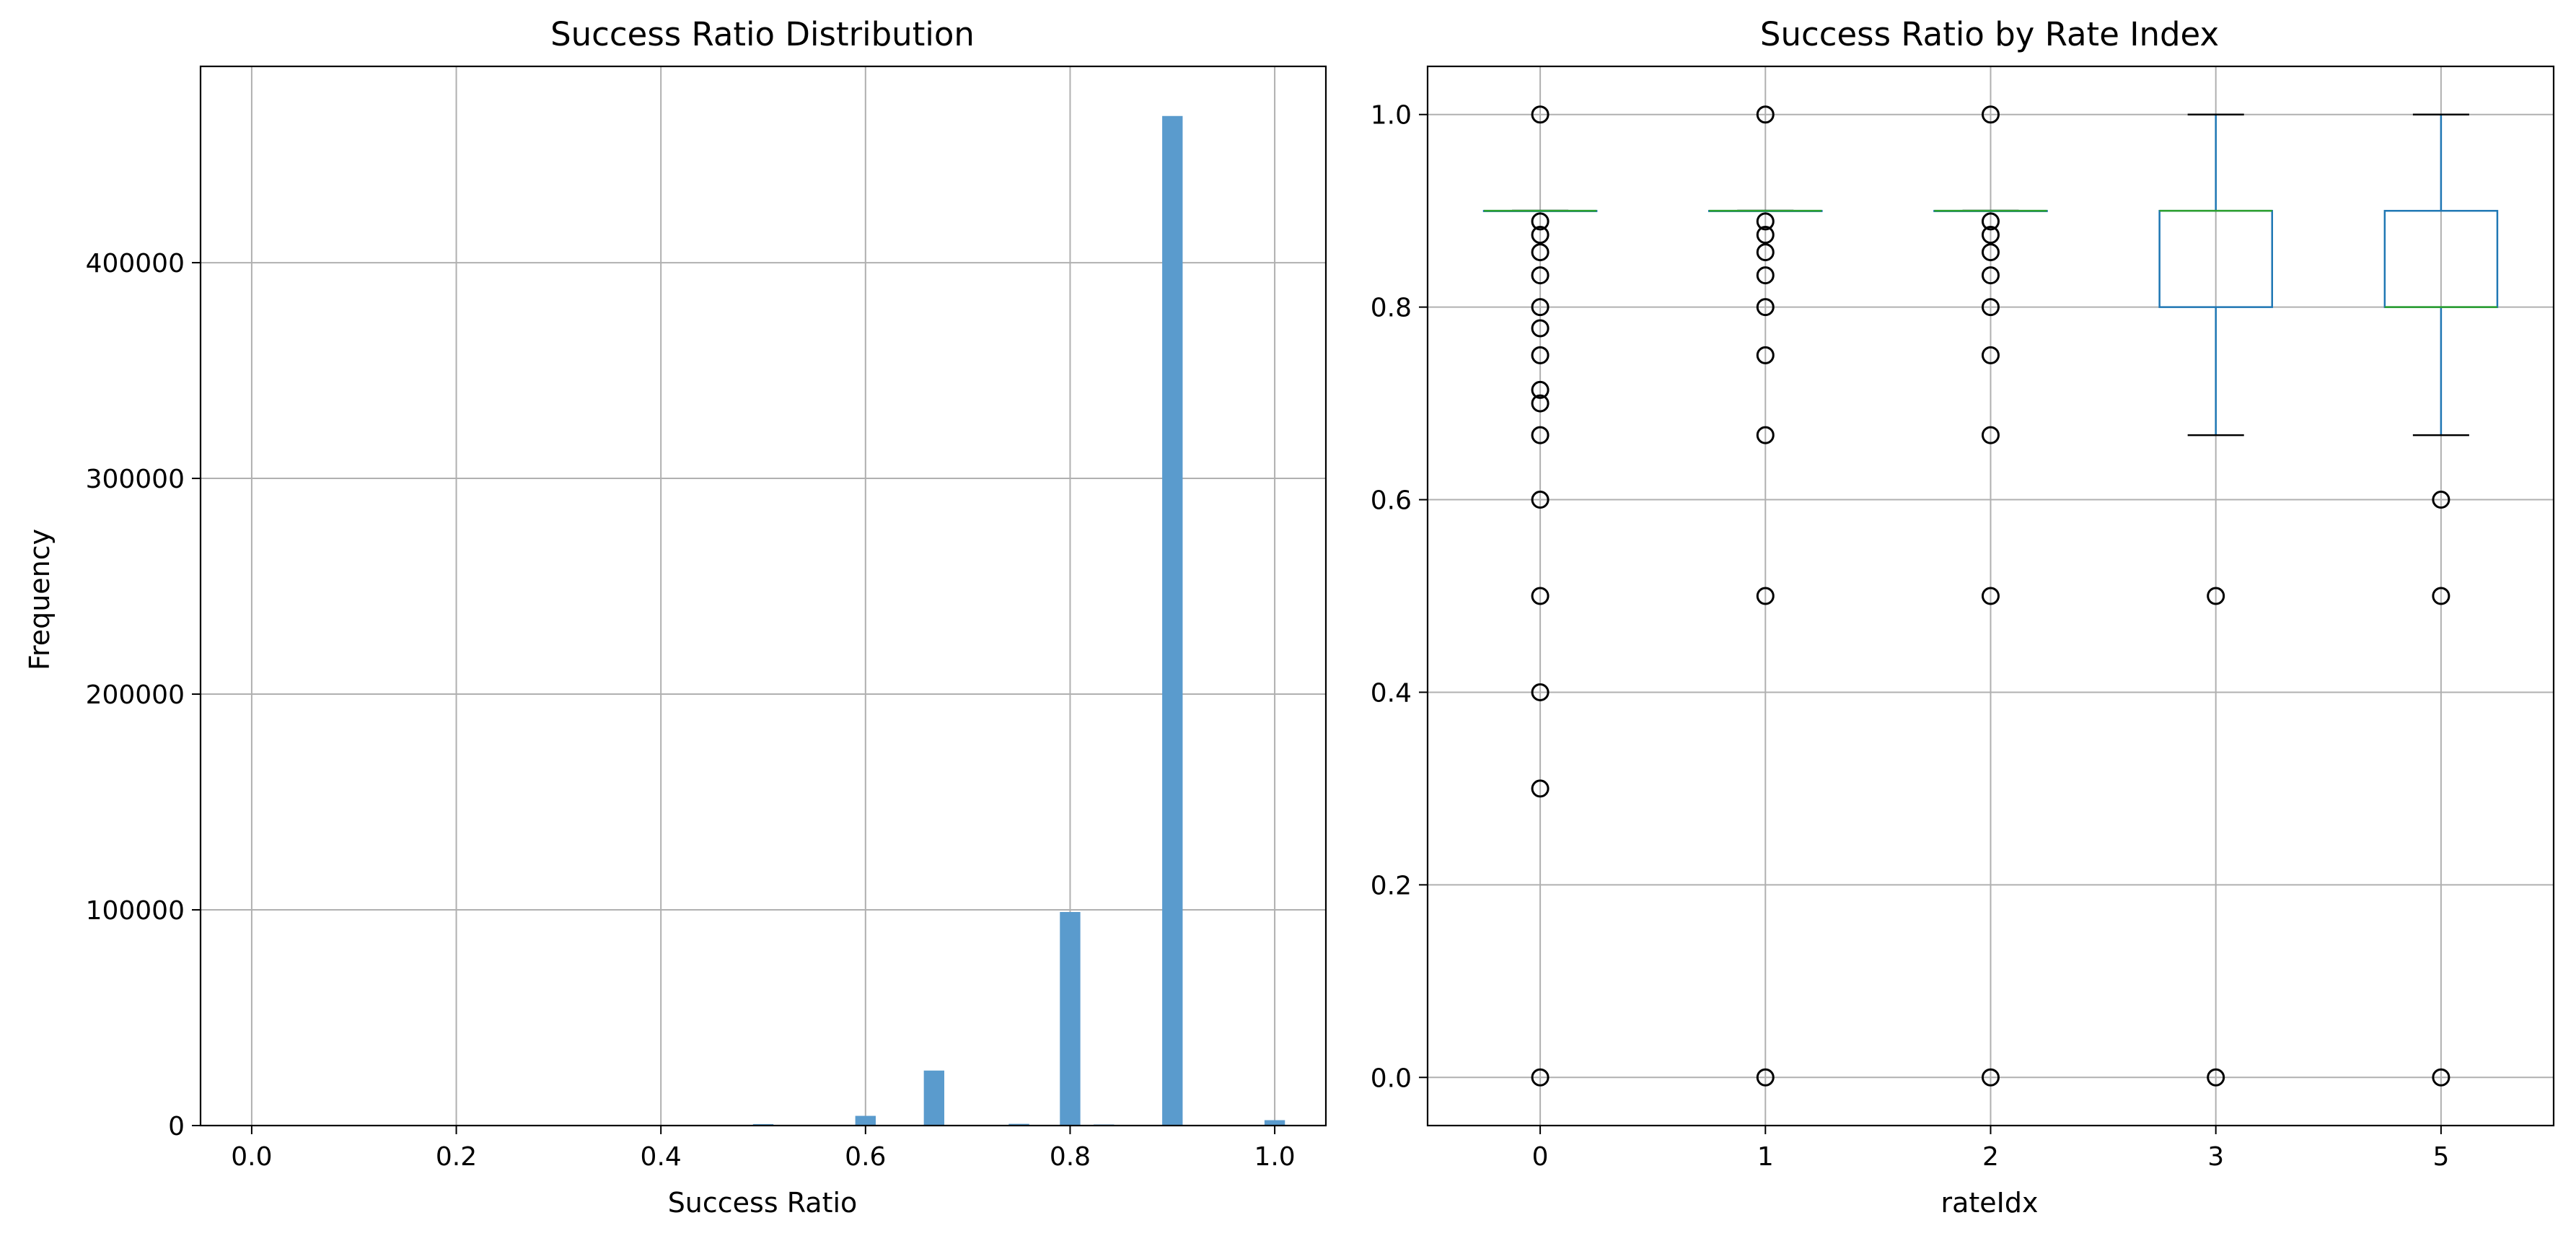 This screenshot has width=2576, height=1241. Describe the element at coordinates (661, 1157) in the screenshot. I see `hist-x-tick-label: 0.4` at that location.